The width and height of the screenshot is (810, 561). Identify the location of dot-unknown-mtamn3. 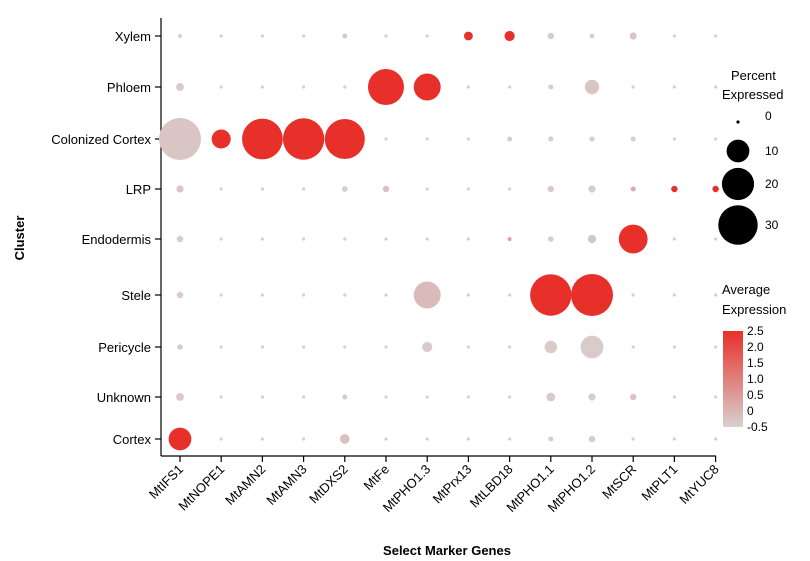
(303, 397).